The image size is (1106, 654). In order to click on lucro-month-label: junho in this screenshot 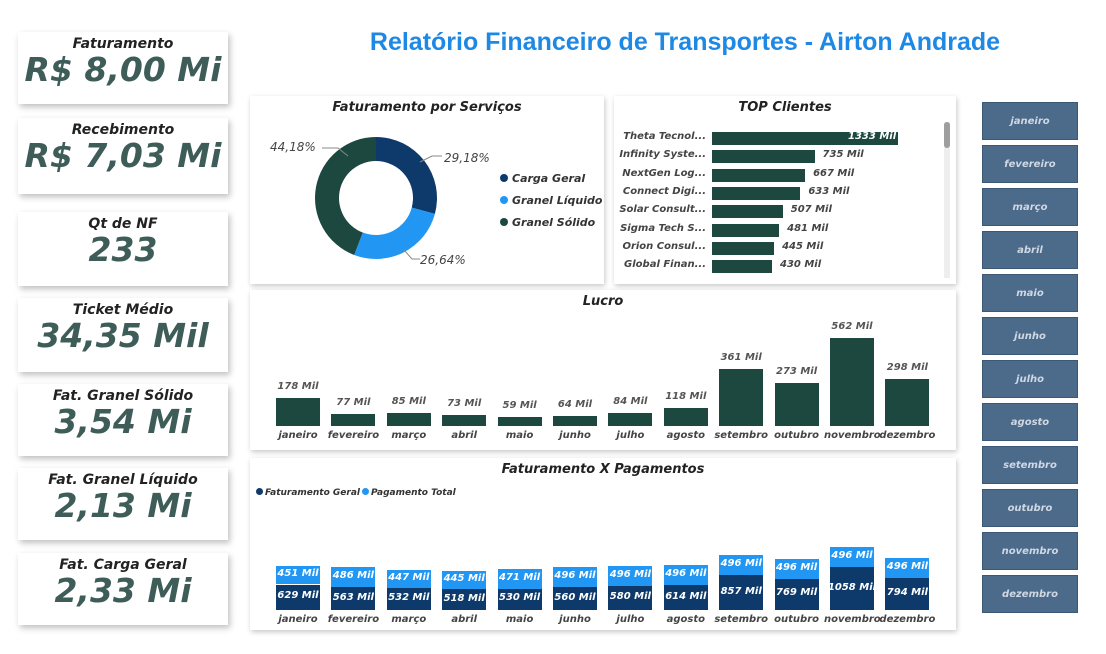, I will do `click(575, 435)`.